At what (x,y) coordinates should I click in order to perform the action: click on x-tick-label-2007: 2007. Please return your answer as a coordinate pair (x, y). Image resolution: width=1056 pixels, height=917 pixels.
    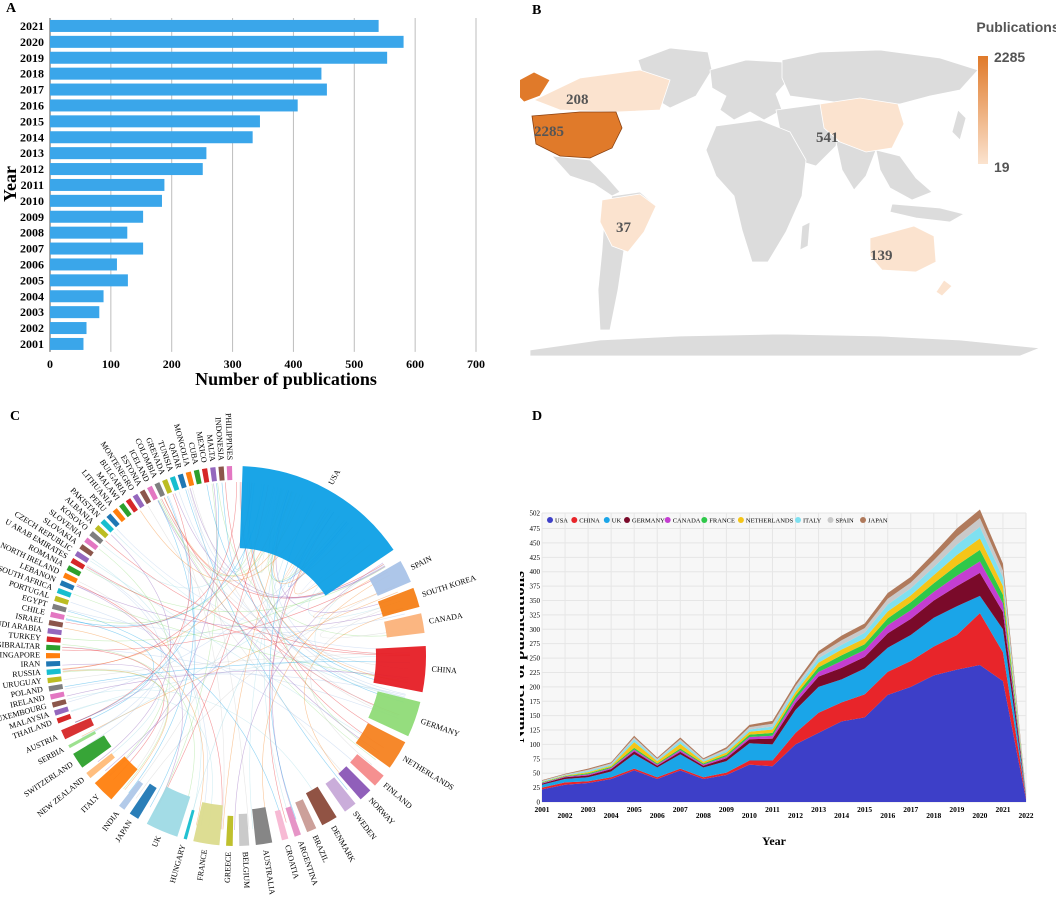
    Looking at the image, I should click on (680, 809).